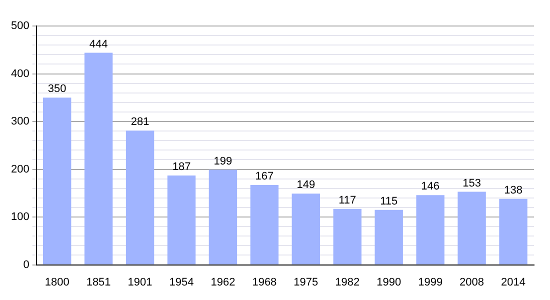  I want to click on data-label: 149, so click(306, 185).